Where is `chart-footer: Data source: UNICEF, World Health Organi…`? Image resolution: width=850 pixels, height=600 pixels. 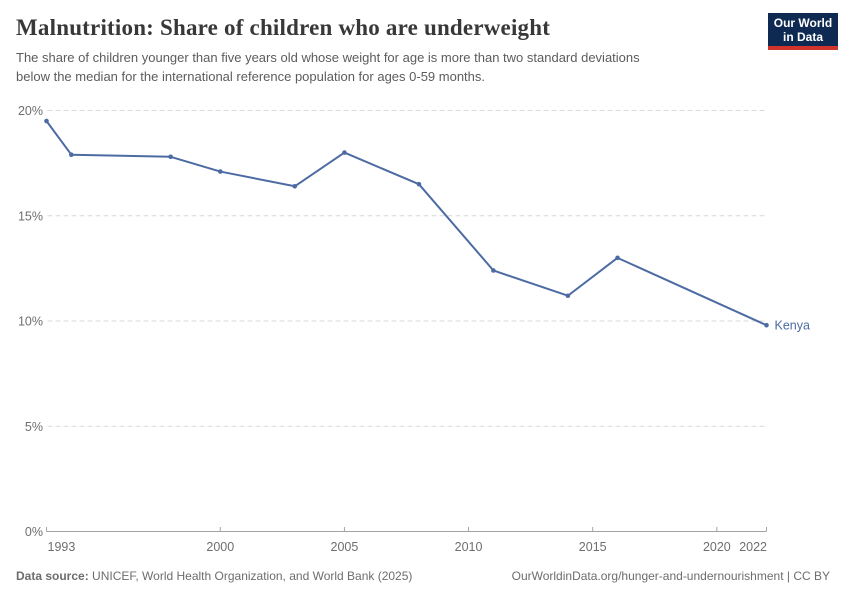 chart-footer: Data source: UNICEF, World Health Organi… is located at coordinates (423, 576).